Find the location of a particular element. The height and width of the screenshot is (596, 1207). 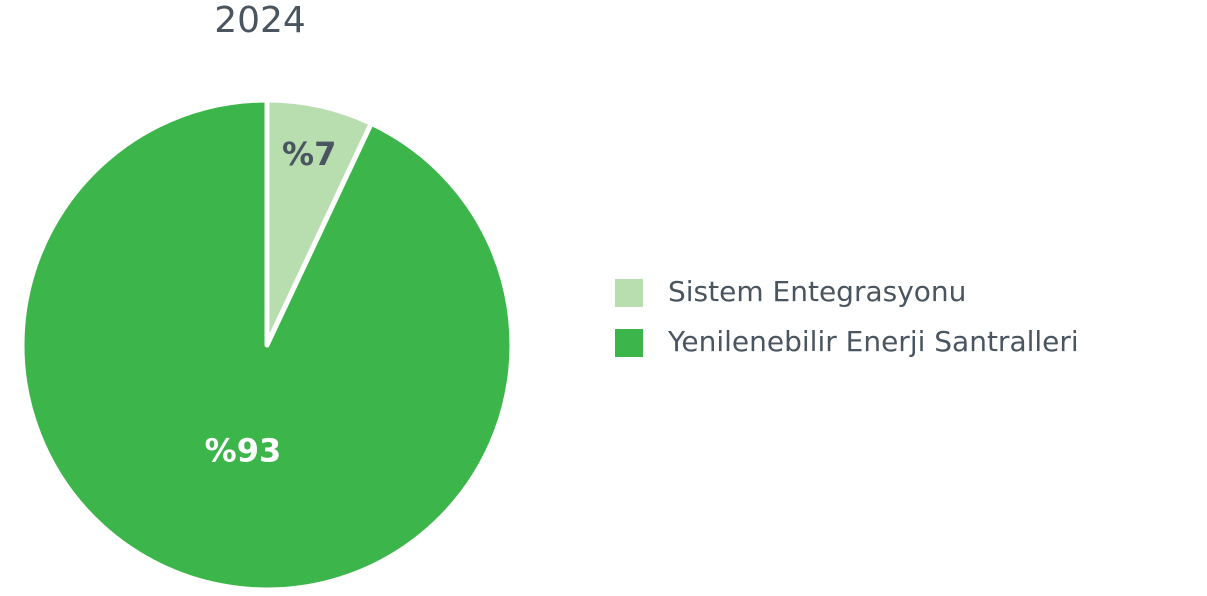

legend-label: Sistem Entegrasyonu is located at coordinates (817, 291).